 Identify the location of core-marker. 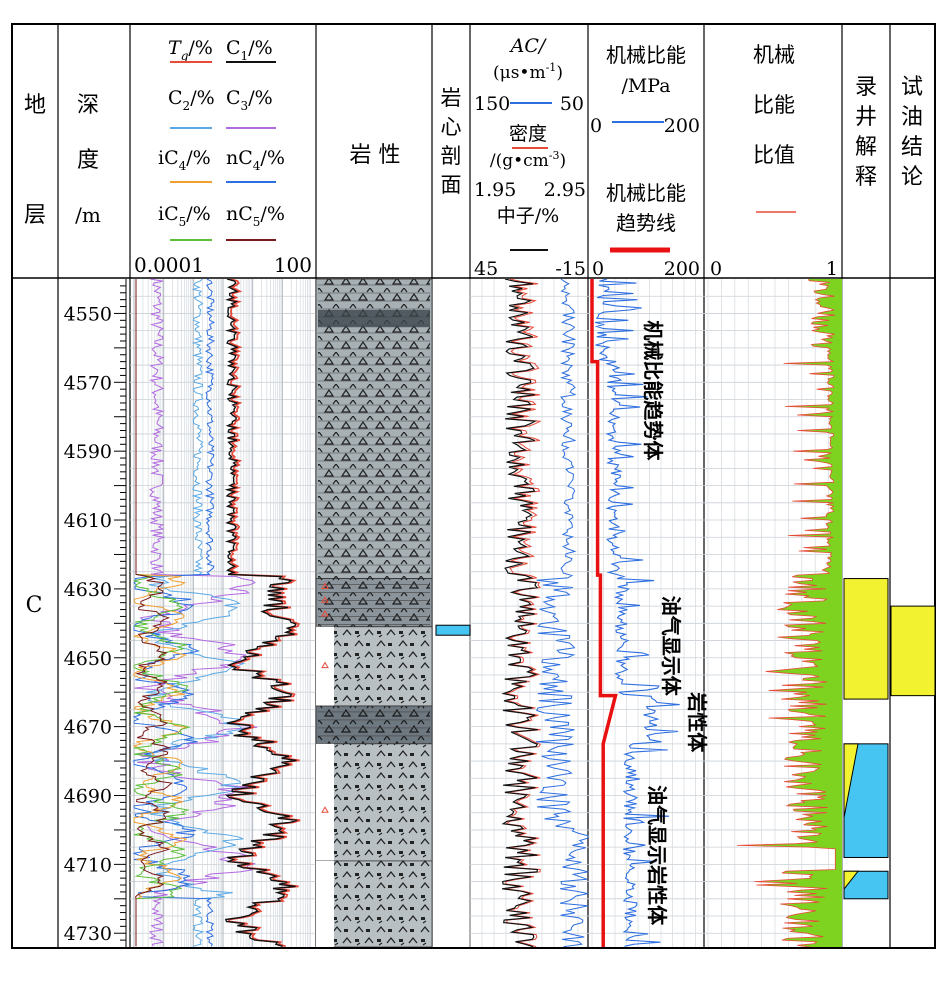
(453, 630).